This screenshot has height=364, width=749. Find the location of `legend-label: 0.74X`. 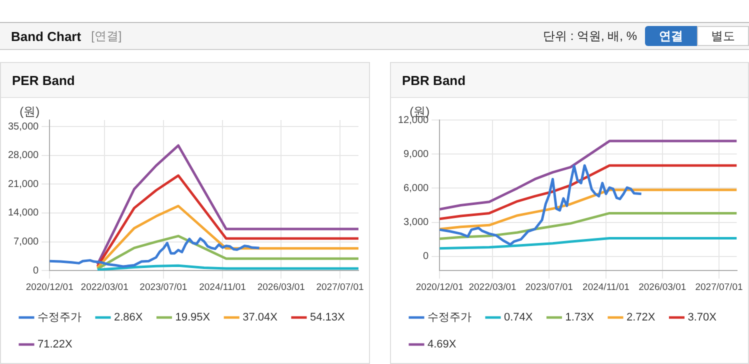

legend-label: 0.74X is located at coordinates (519, 318).